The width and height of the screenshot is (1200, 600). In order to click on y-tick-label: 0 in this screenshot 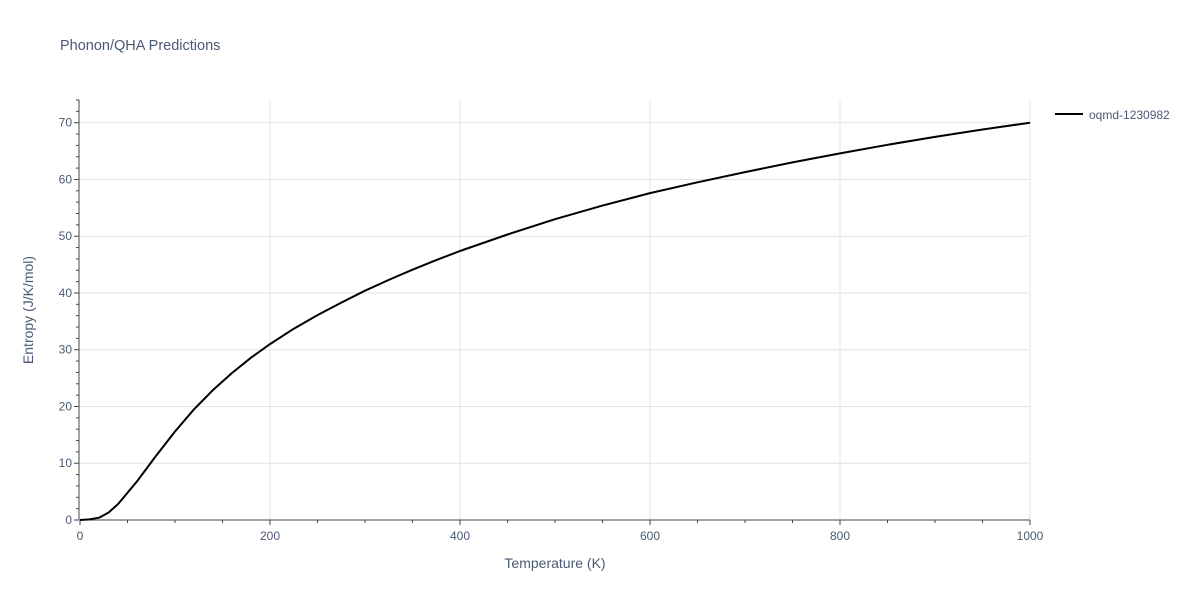, I will do `click(68, 520)`.